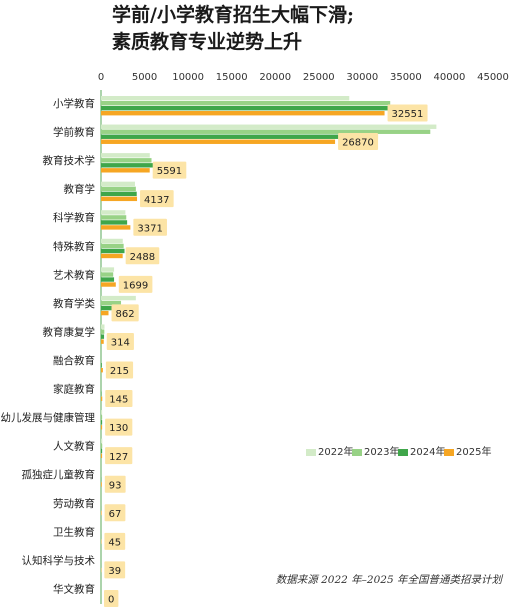 The width and height of the screenshot is (520, 610). What do you see at coordinates (69, 331) in the screenshot?
I see `category-label: 教育康复学` at bounding box center [69, 331].